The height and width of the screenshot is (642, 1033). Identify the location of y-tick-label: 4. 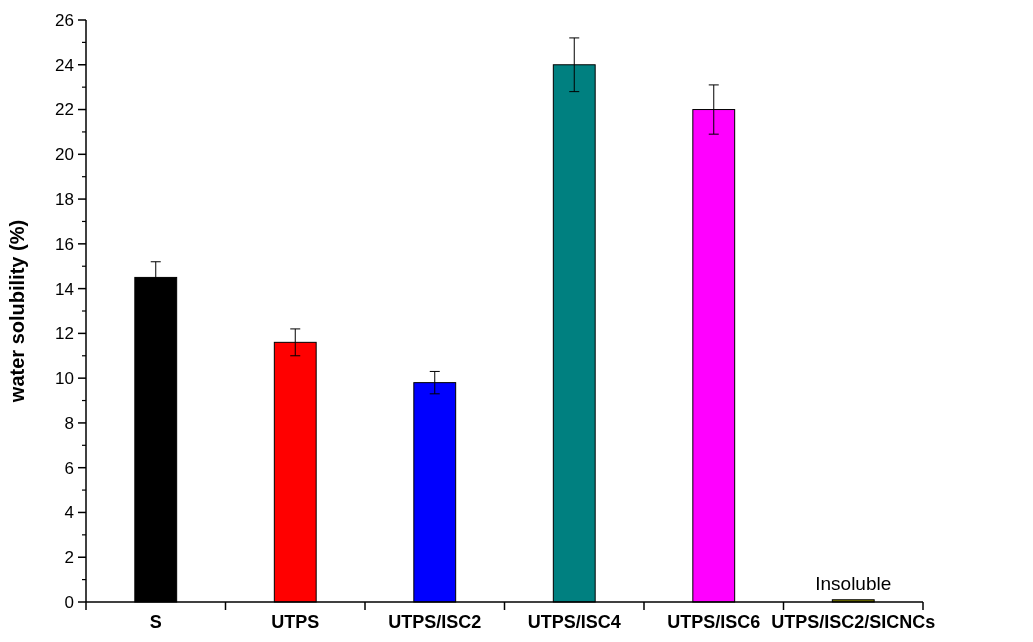
(69, 513).